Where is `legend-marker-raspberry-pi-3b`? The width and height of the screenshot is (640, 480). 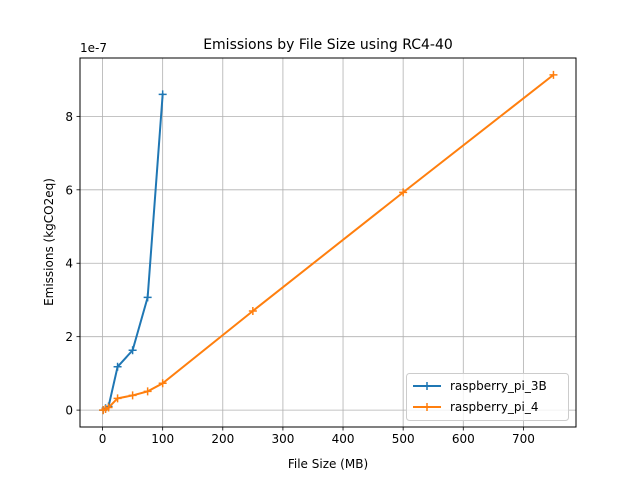
legend-marker-raspberry-pi-3b is located at coordinates (427, 386).